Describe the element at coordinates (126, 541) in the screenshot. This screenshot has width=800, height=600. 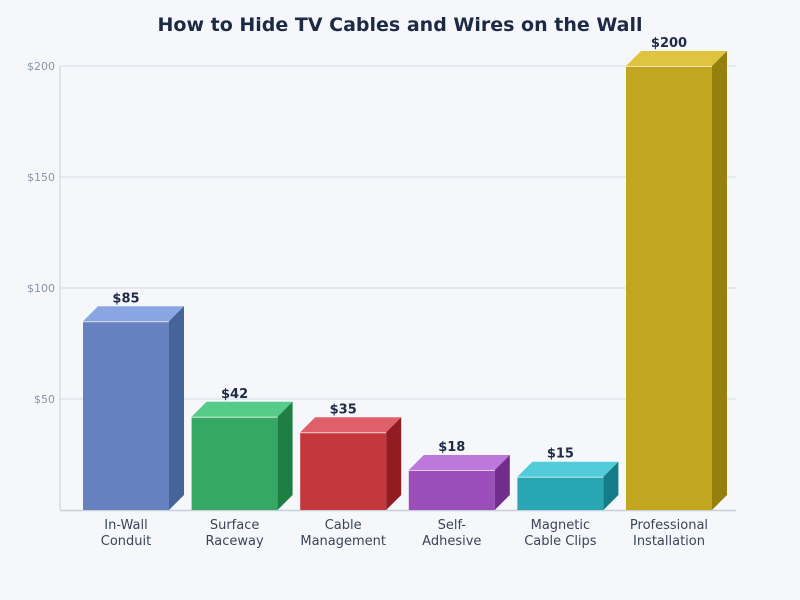
I see `x-tick-label: Conduit` at that location.